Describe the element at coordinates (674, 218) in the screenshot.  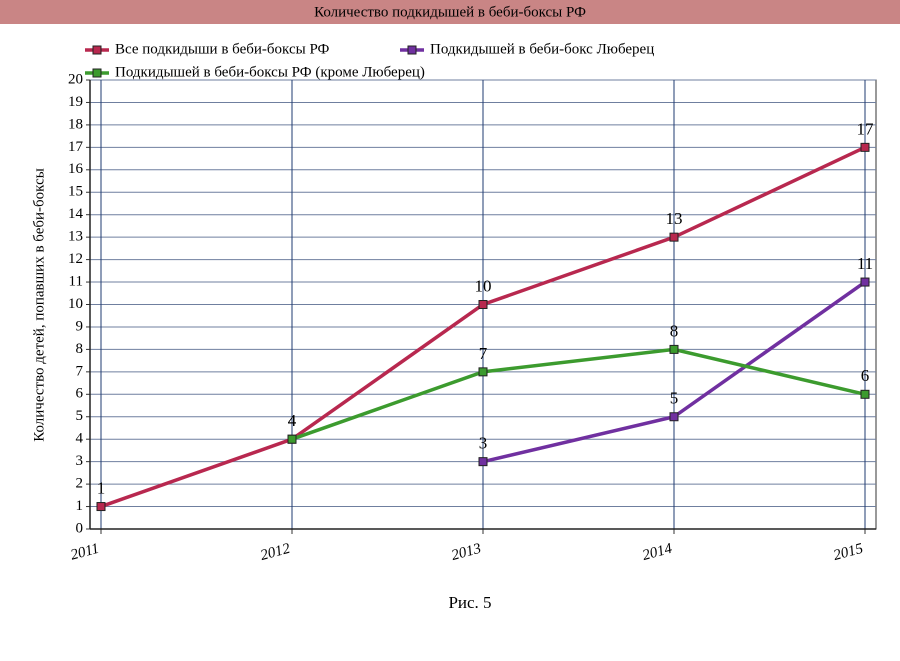
I see `data-label: 13` at that location.